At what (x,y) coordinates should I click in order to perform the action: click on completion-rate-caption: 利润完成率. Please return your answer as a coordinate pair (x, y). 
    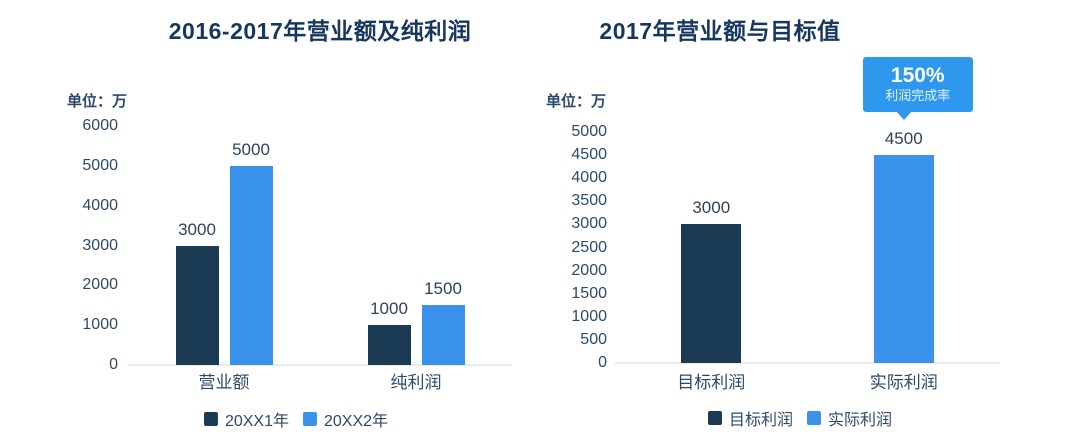
    Looking at the image, I should click on (918, 95).